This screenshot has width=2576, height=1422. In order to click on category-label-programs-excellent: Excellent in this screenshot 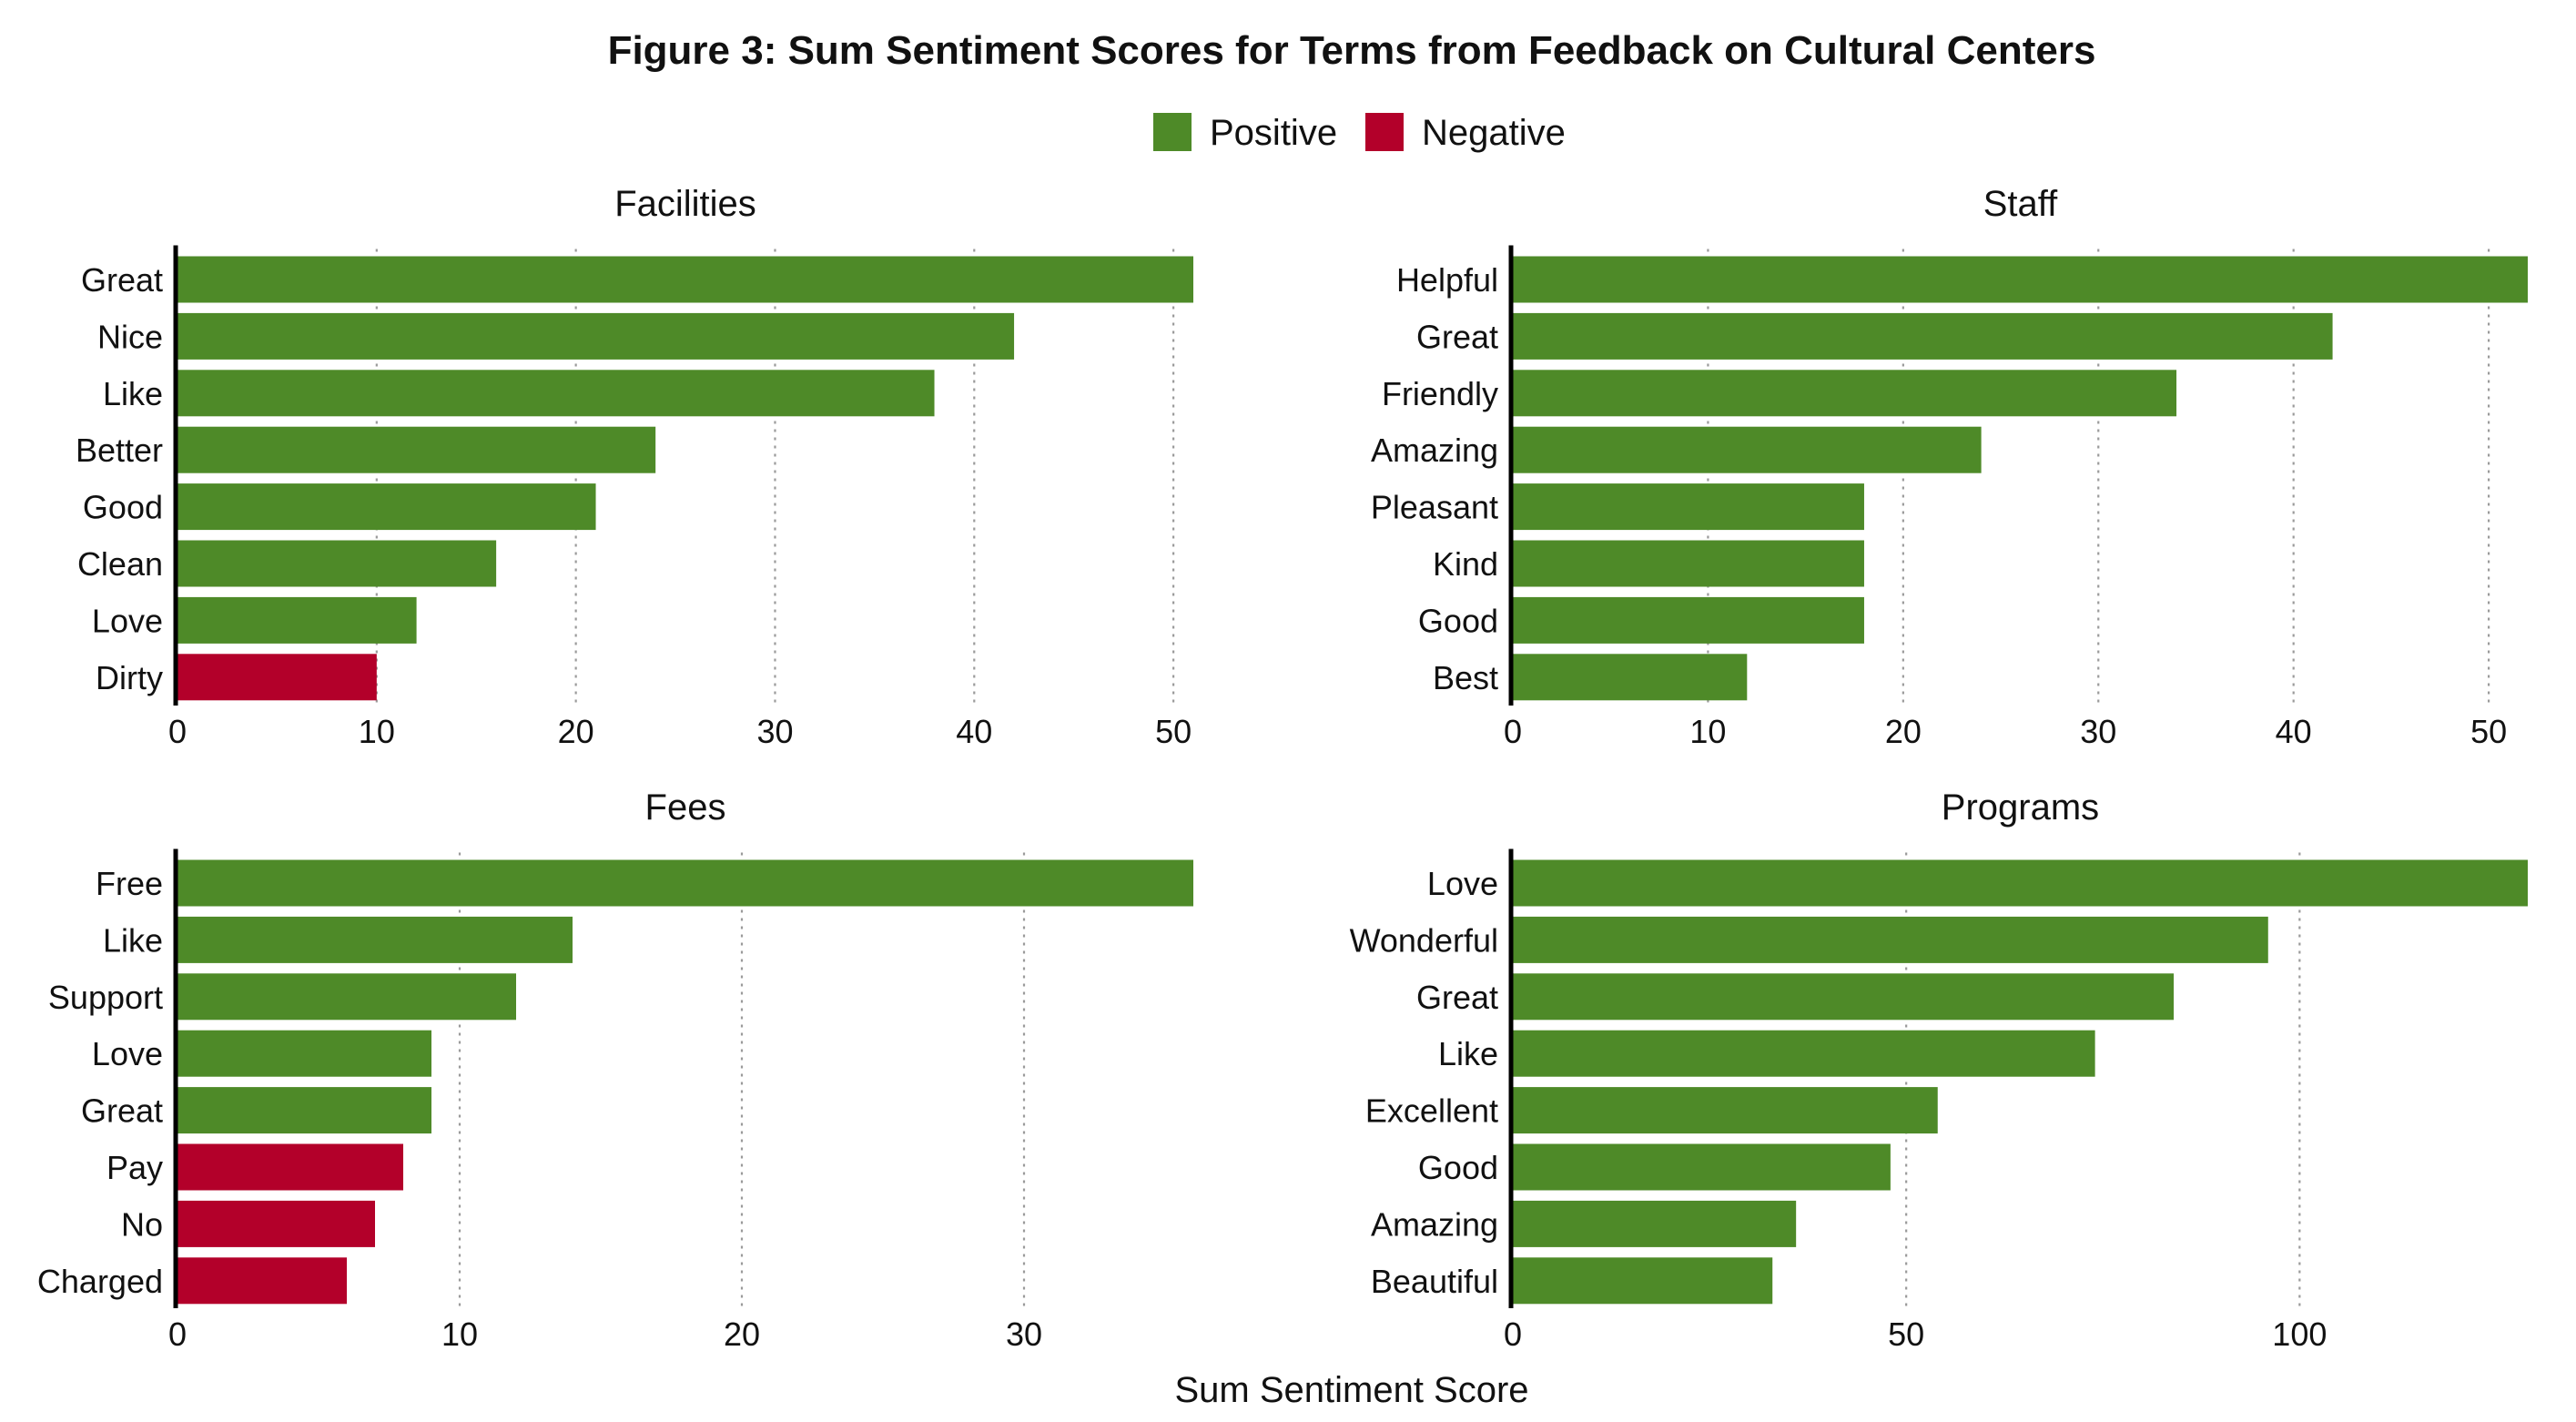, I will do `click(1431, 1111)`.